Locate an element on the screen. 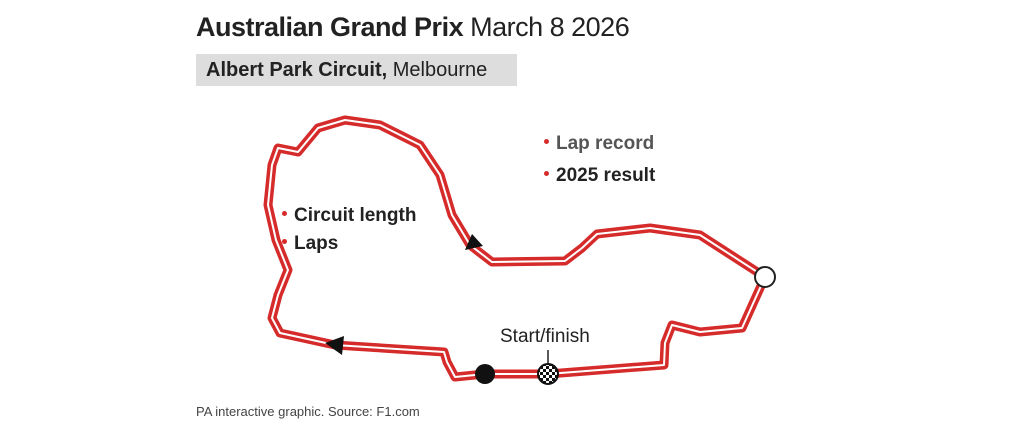  label-circuit-length: Circuit length is located at coordinates (349, 216).